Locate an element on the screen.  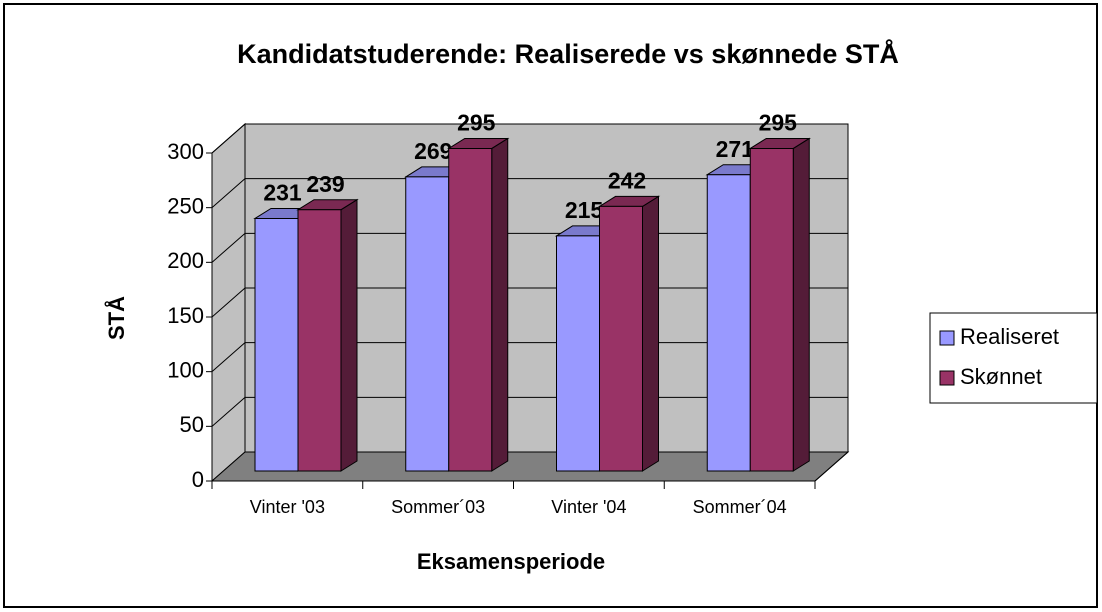
y-tick-label: 250 is located at coordinates (185, 205).